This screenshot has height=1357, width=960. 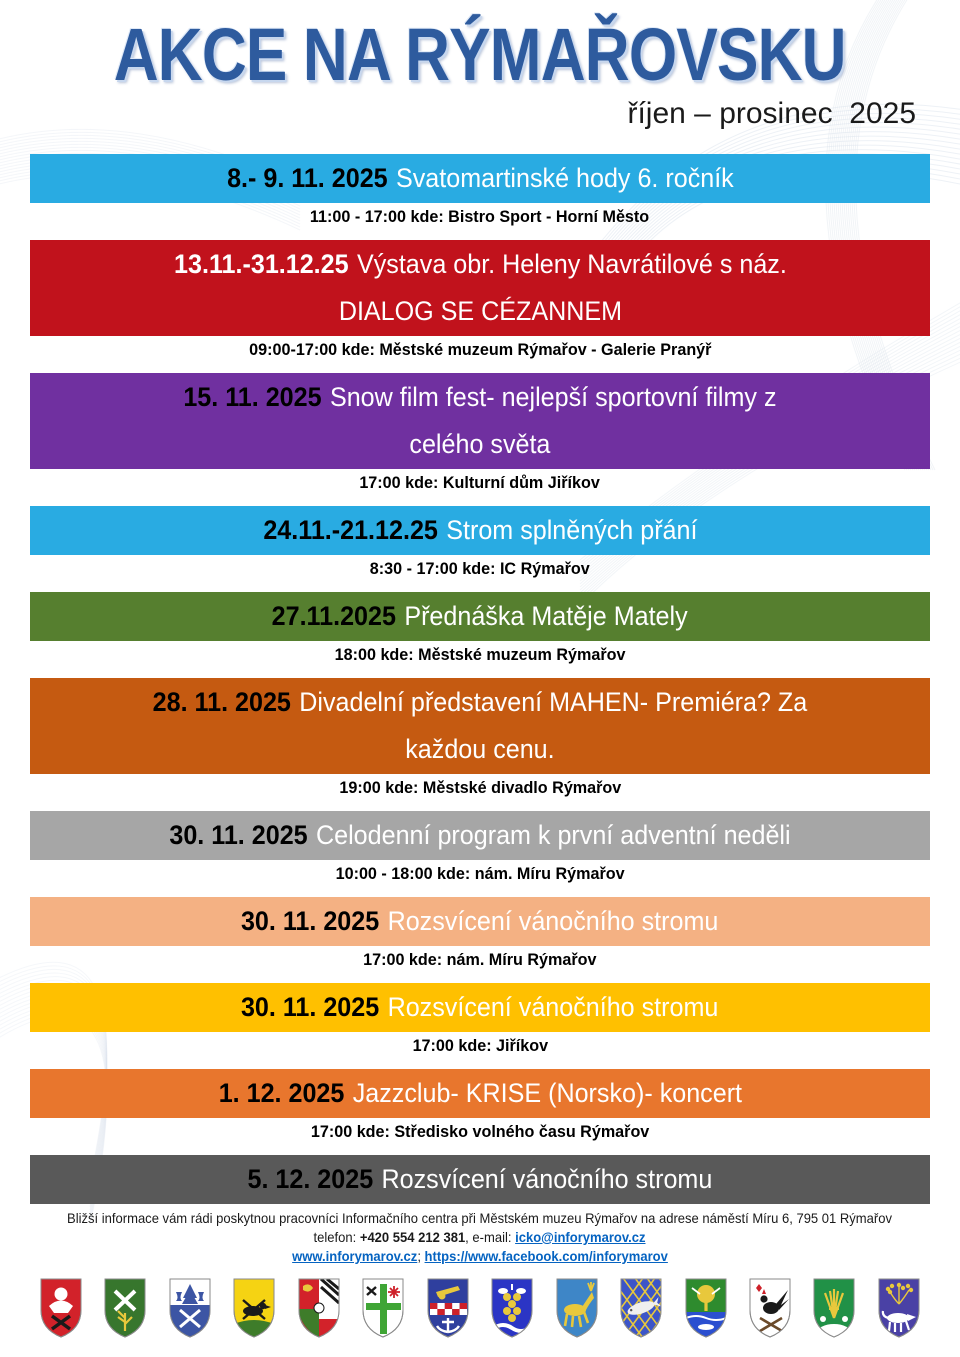 I want to click on event-title: Svatomartinské hody 6. ročník, so click(x=564, y=177).